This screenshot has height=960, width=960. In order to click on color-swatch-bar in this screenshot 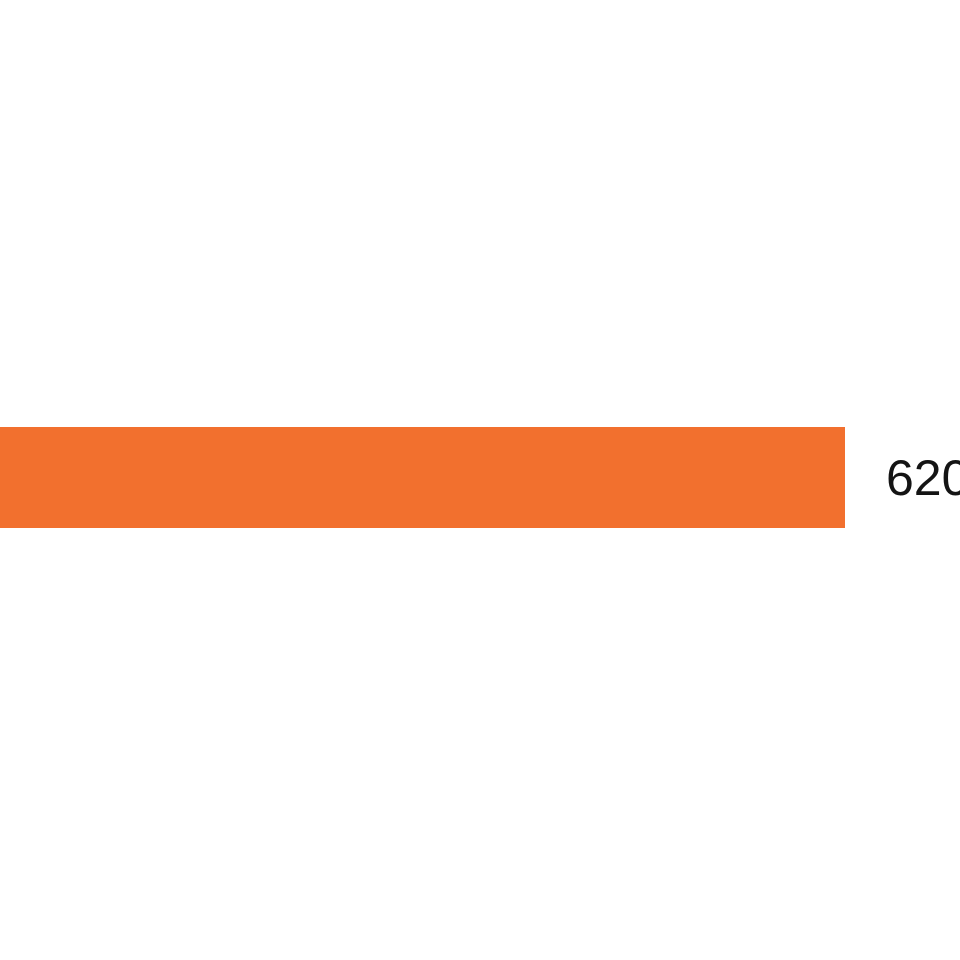, I will do `click(422, 477)`.